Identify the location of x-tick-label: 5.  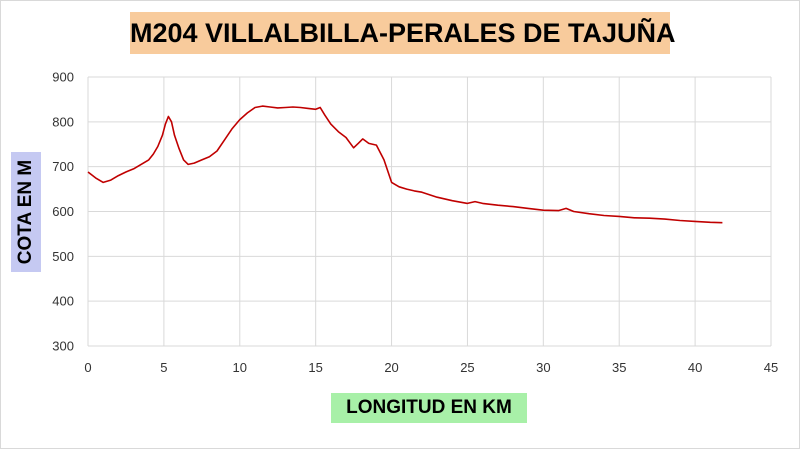
(163, 367).